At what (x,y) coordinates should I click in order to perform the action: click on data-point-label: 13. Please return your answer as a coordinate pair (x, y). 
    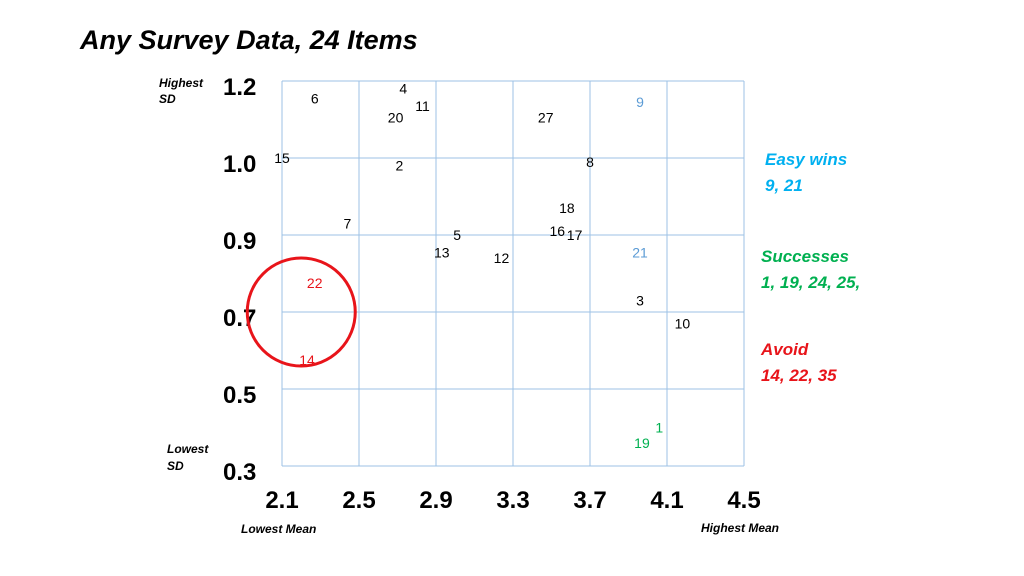
    Looking at the image, I should click on (442, 252).